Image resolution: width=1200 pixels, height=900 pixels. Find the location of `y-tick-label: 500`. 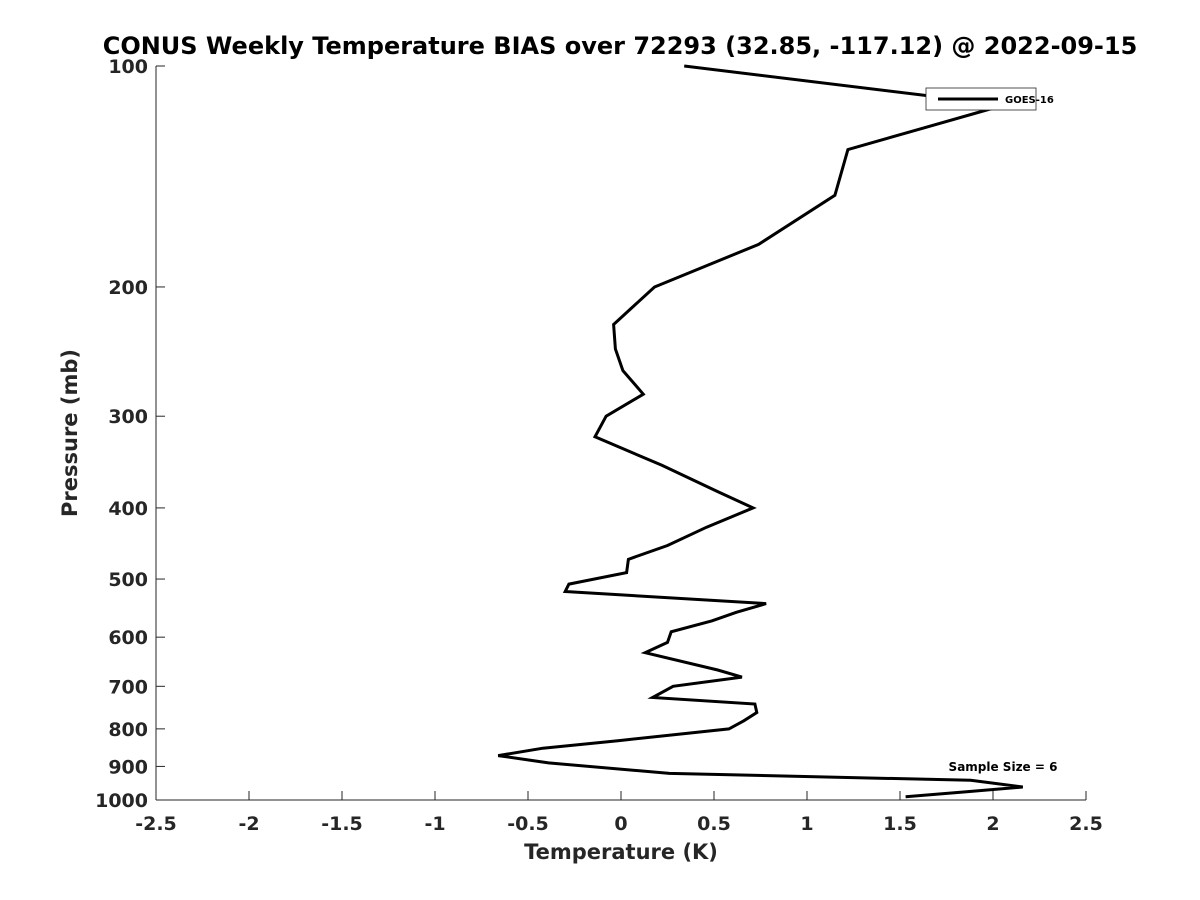

y-tick-label: 500 is located at coordinates (128, 580).